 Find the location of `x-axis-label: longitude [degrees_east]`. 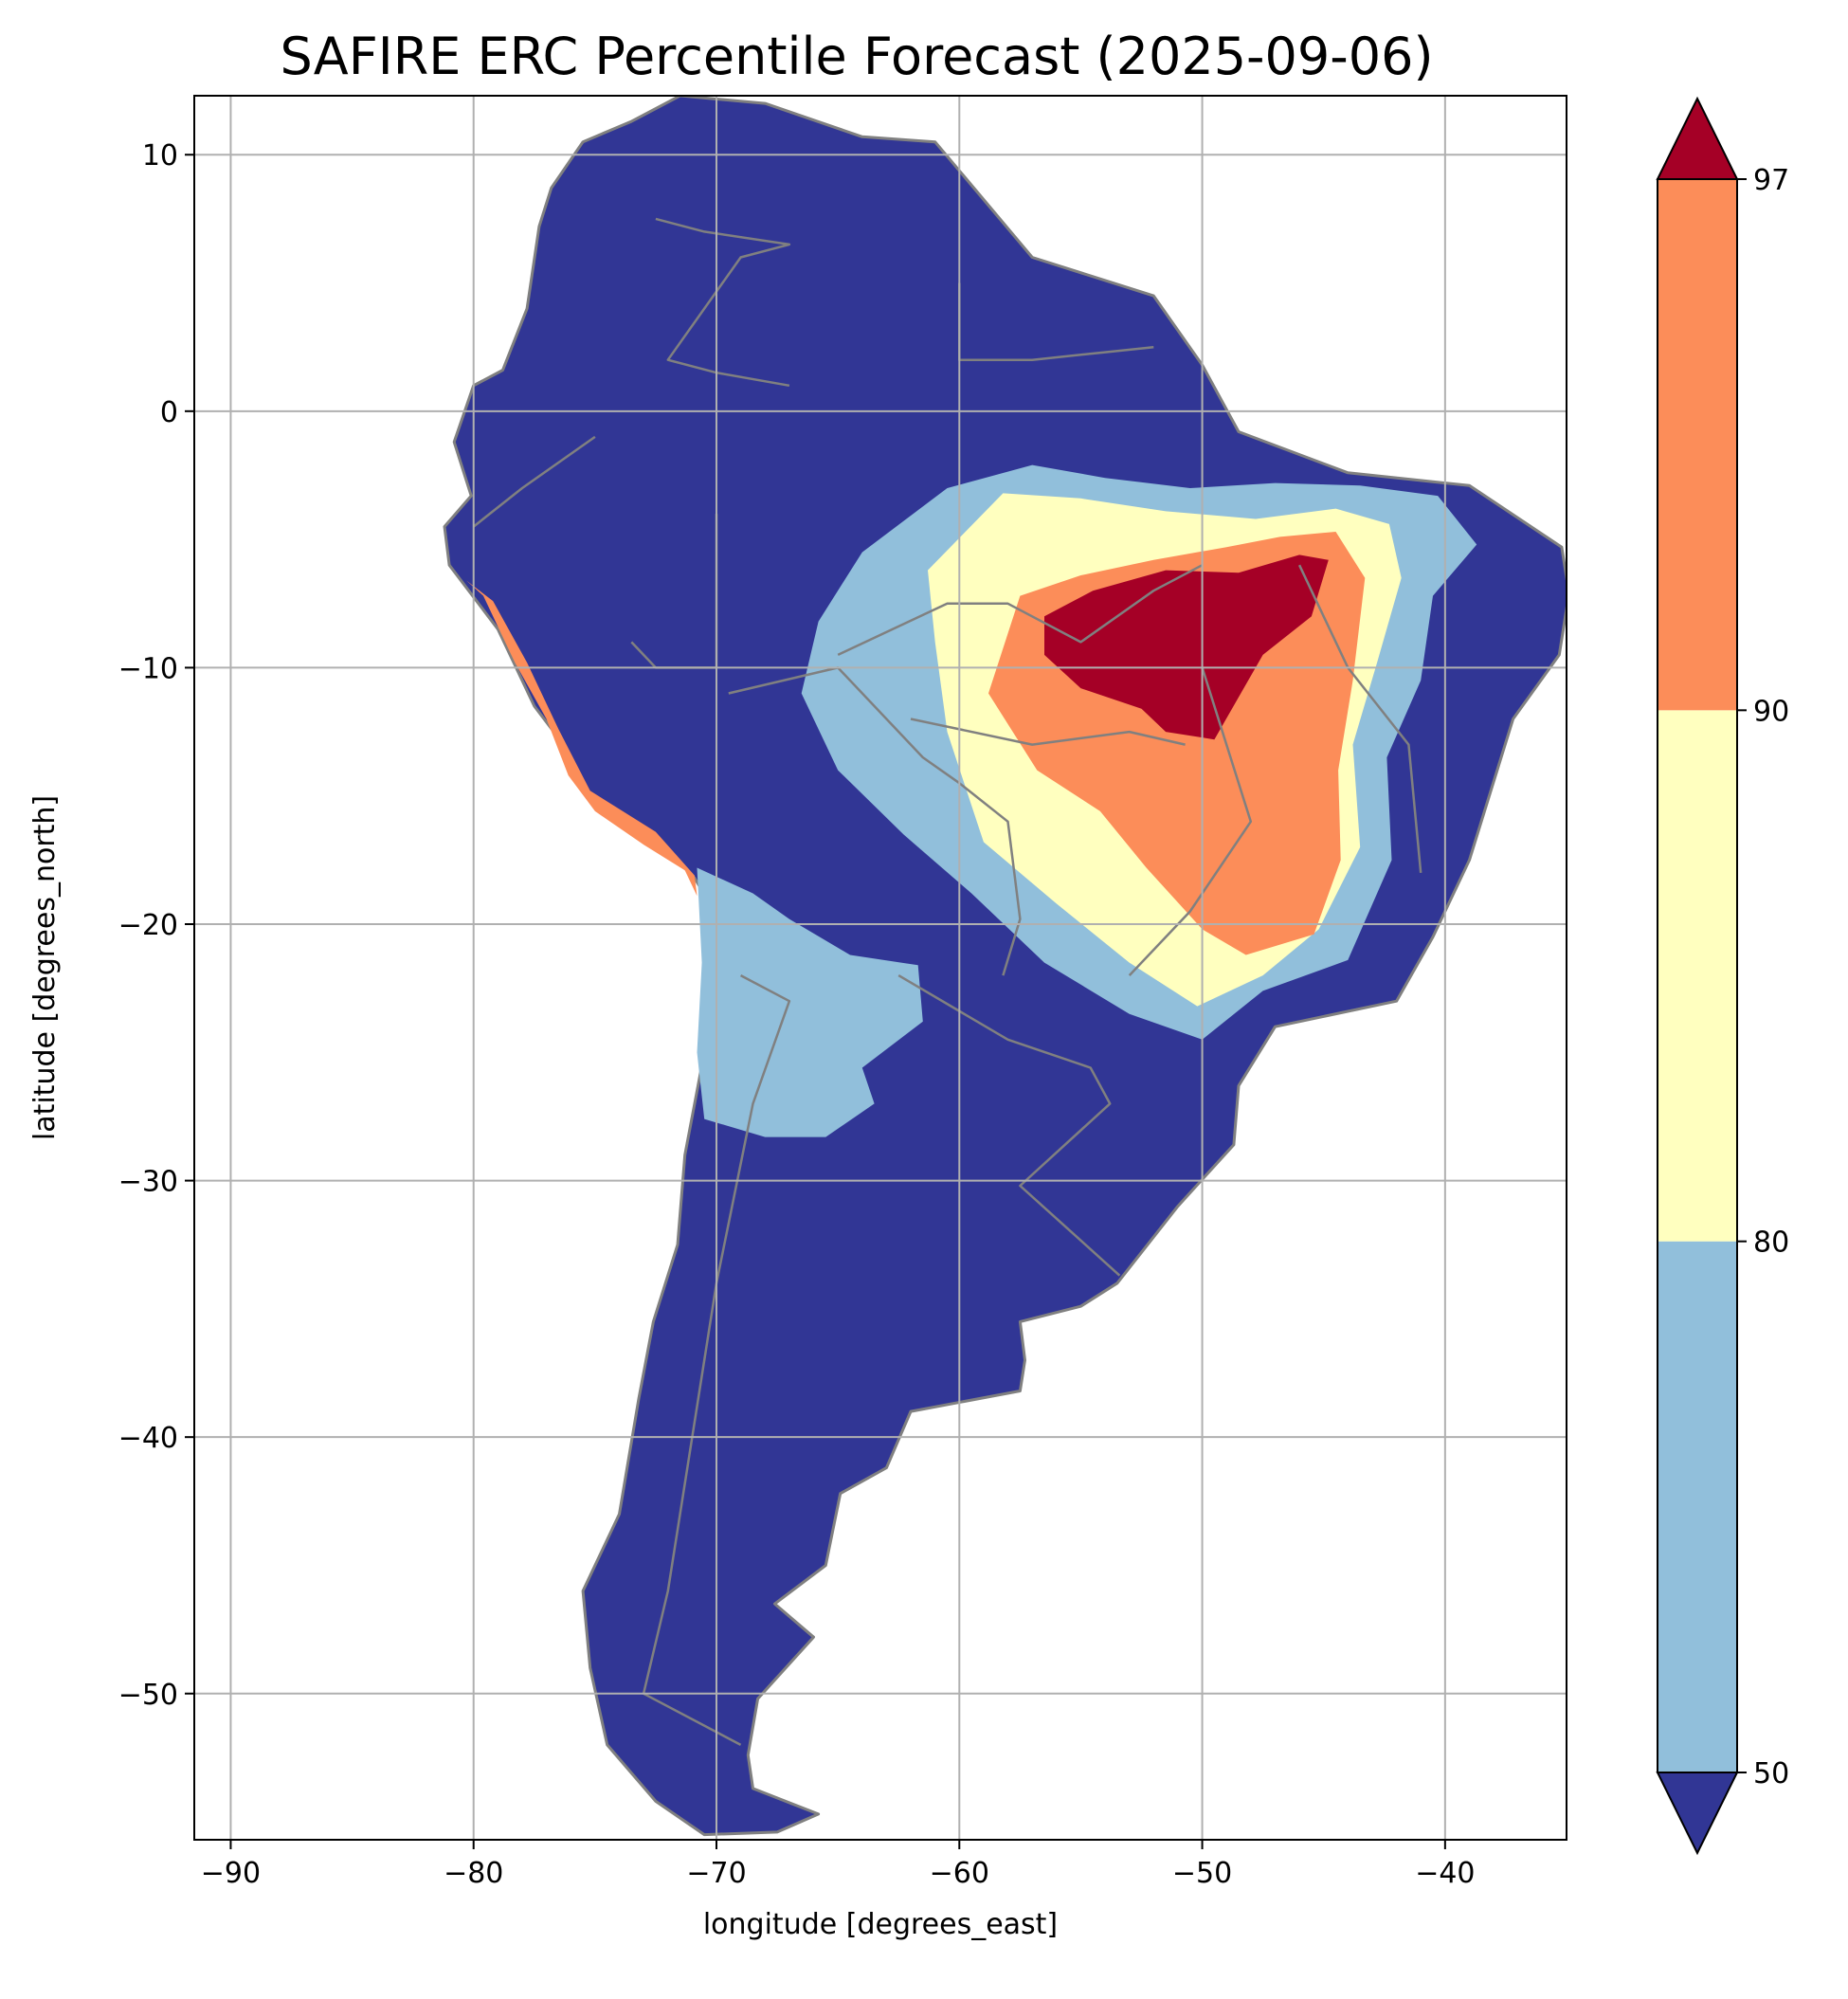

x-axis-label: longitude [degrees_east] is located at coordinates (881, 1925).